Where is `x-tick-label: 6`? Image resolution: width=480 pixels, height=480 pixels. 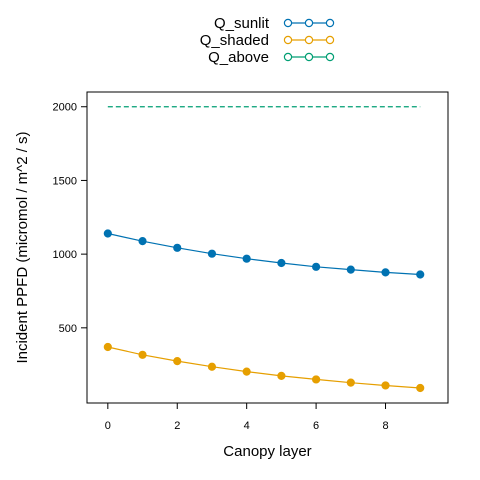
x-tick-label: 6 is located at coordinates (316, 426).